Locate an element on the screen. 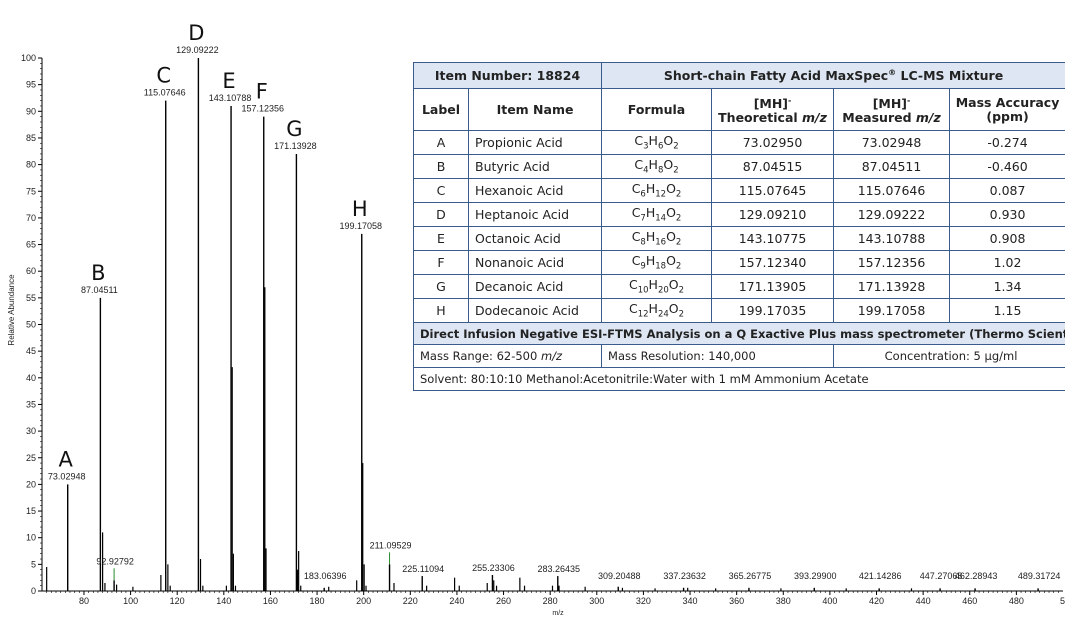 The width and height of the screenshot is (1065, 618). row-label: E is located at coordinates (441, 238).